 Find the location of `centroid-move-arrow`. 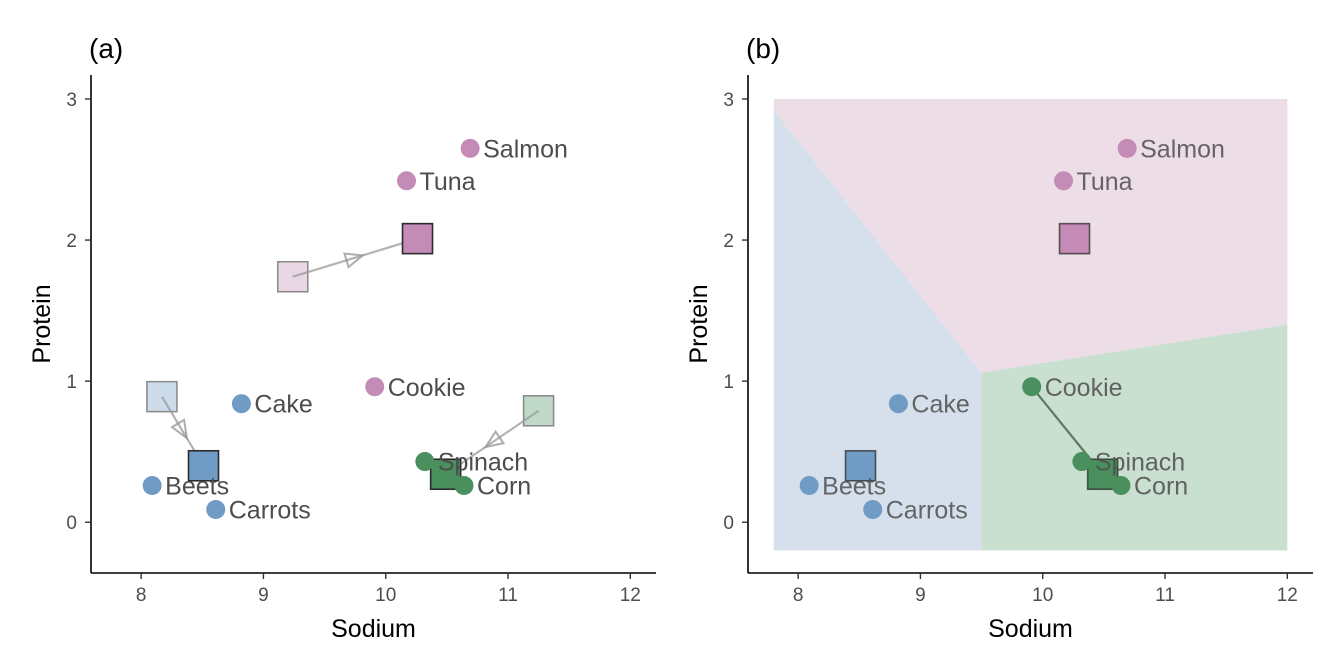

centroid-move-arrow is located at coordinates (355, 257).